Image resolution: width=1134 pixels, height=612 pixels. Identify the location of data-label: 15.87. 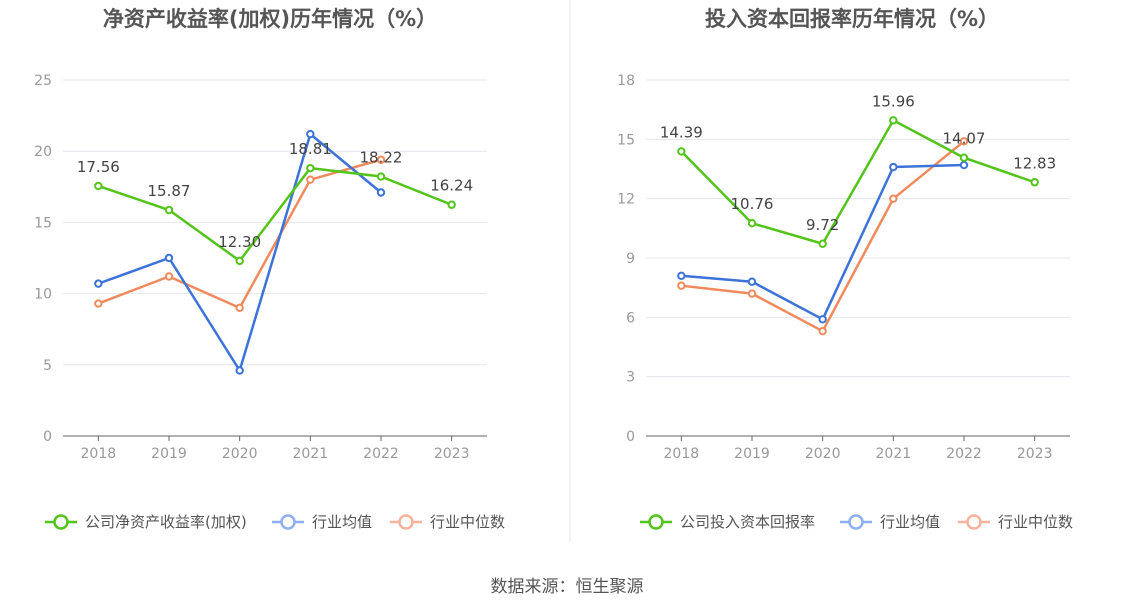
(169, 191).